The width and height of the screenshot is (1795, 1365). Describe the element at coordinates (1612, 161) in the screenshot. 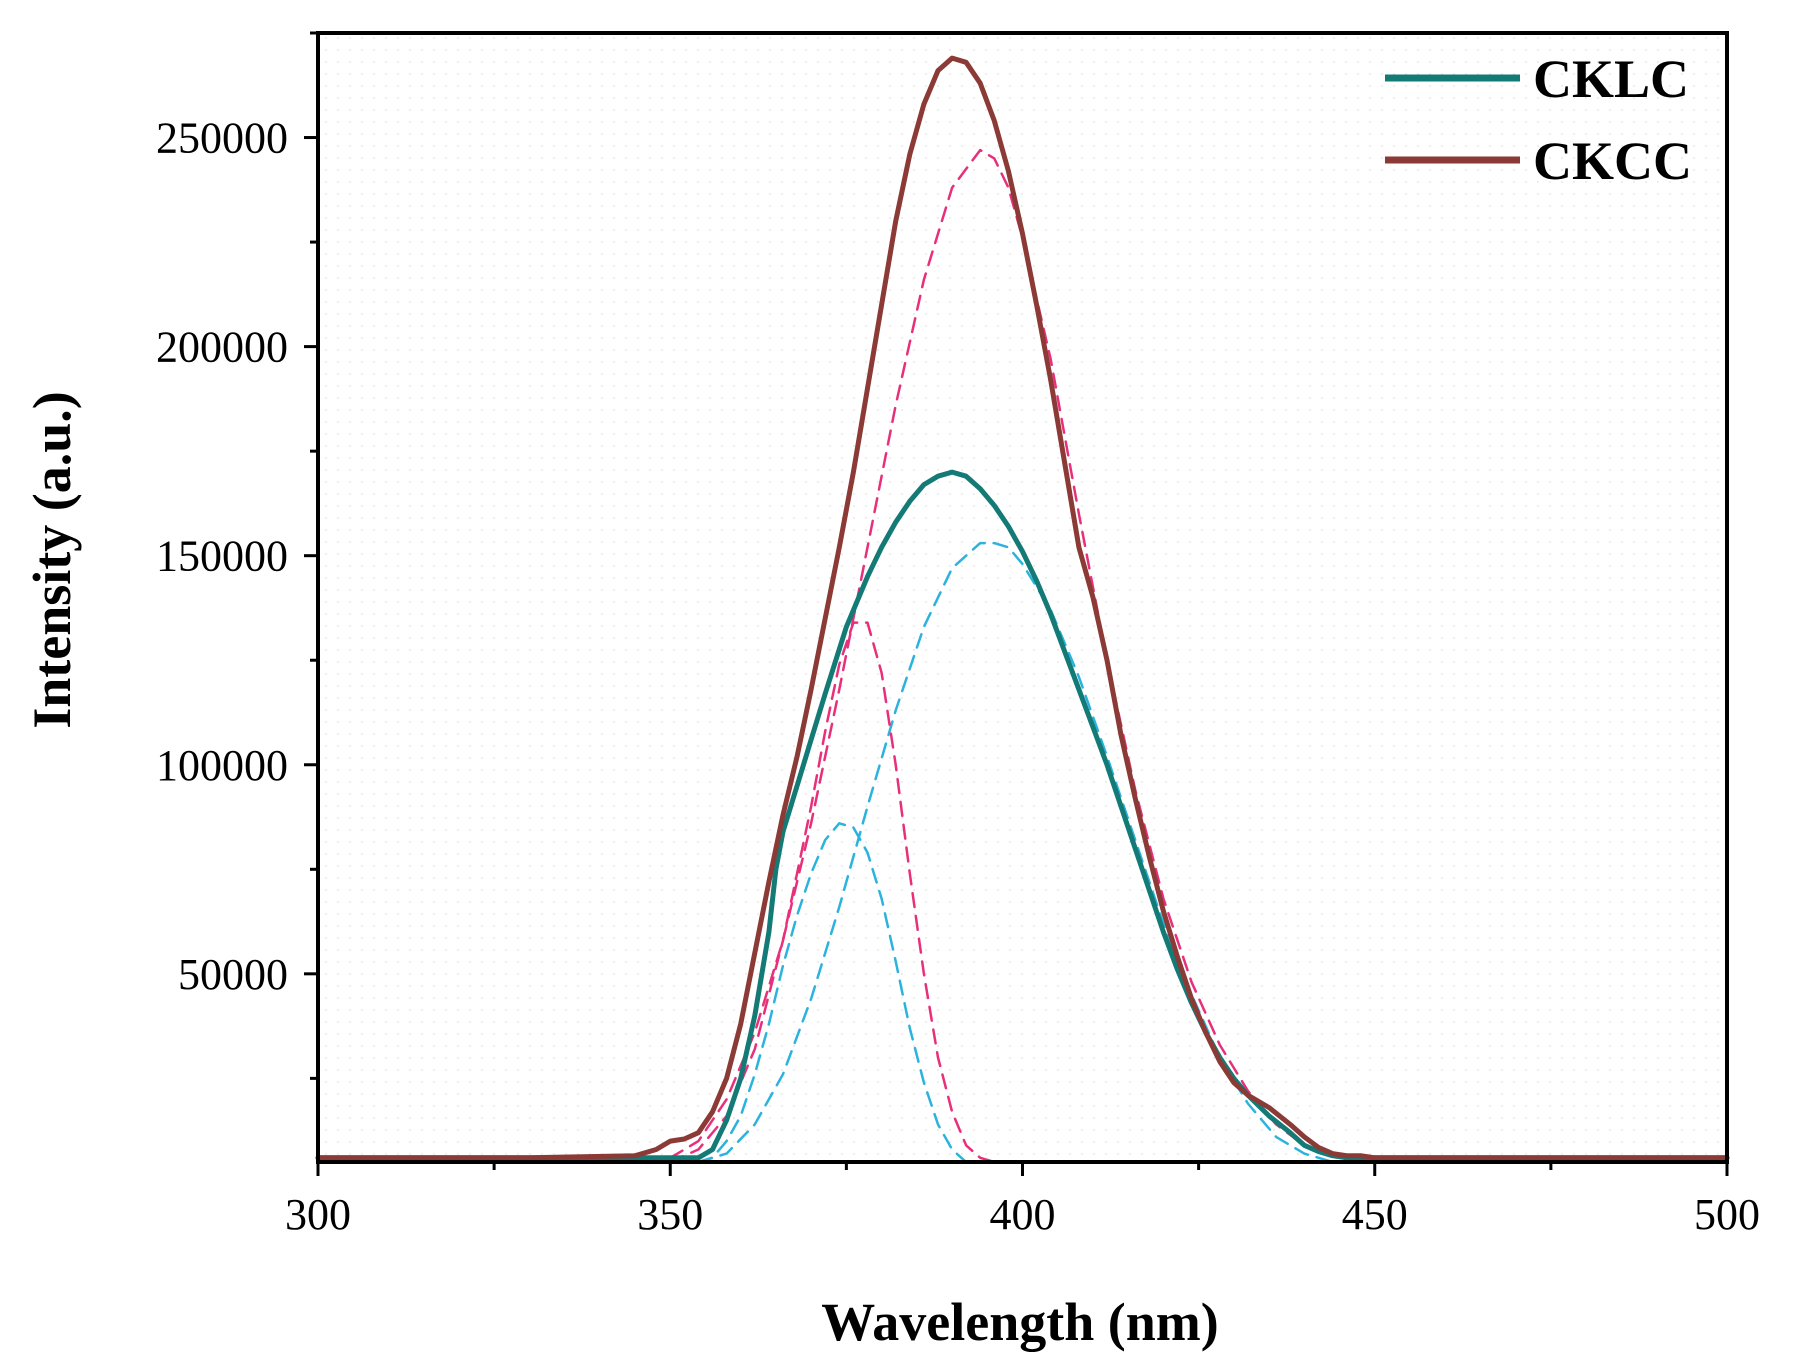

I see `legend-label-ckcc: CKCC` at that location.